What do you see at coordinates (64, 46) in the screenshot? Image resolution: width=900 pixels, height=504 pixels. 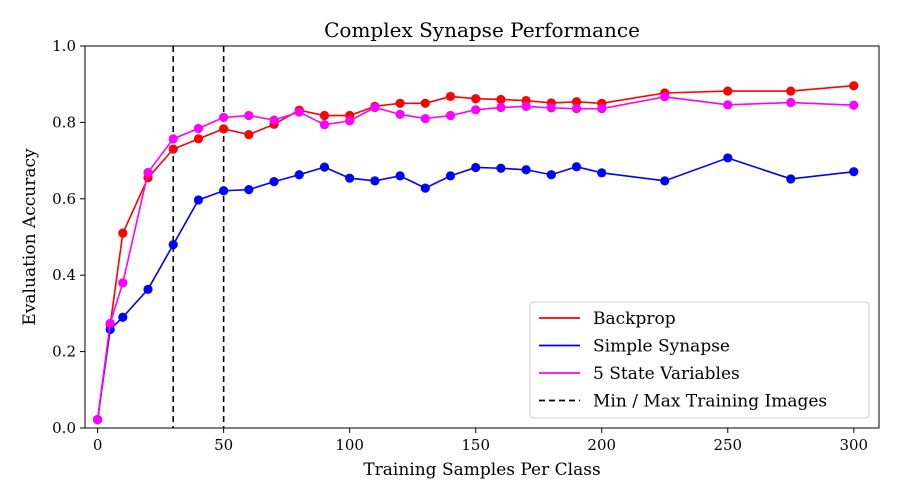 I see `y-tick-label-5: 1.0` at bounding box center [64, 46].